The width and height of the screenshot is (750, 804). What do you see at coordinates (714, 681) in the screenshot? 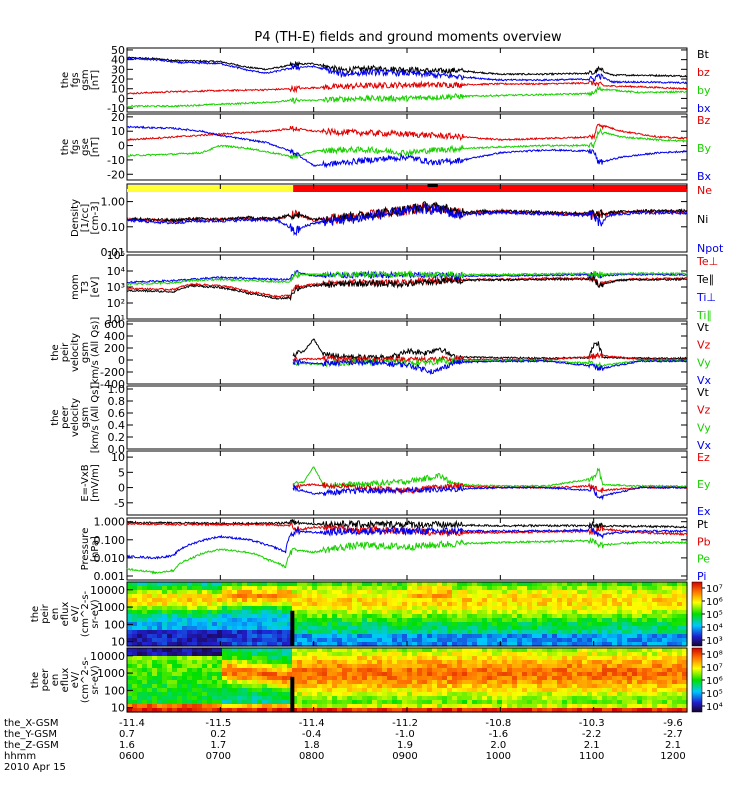
I see `colorbar-tick-label: 10⁶` at bounding box center [714, 681].